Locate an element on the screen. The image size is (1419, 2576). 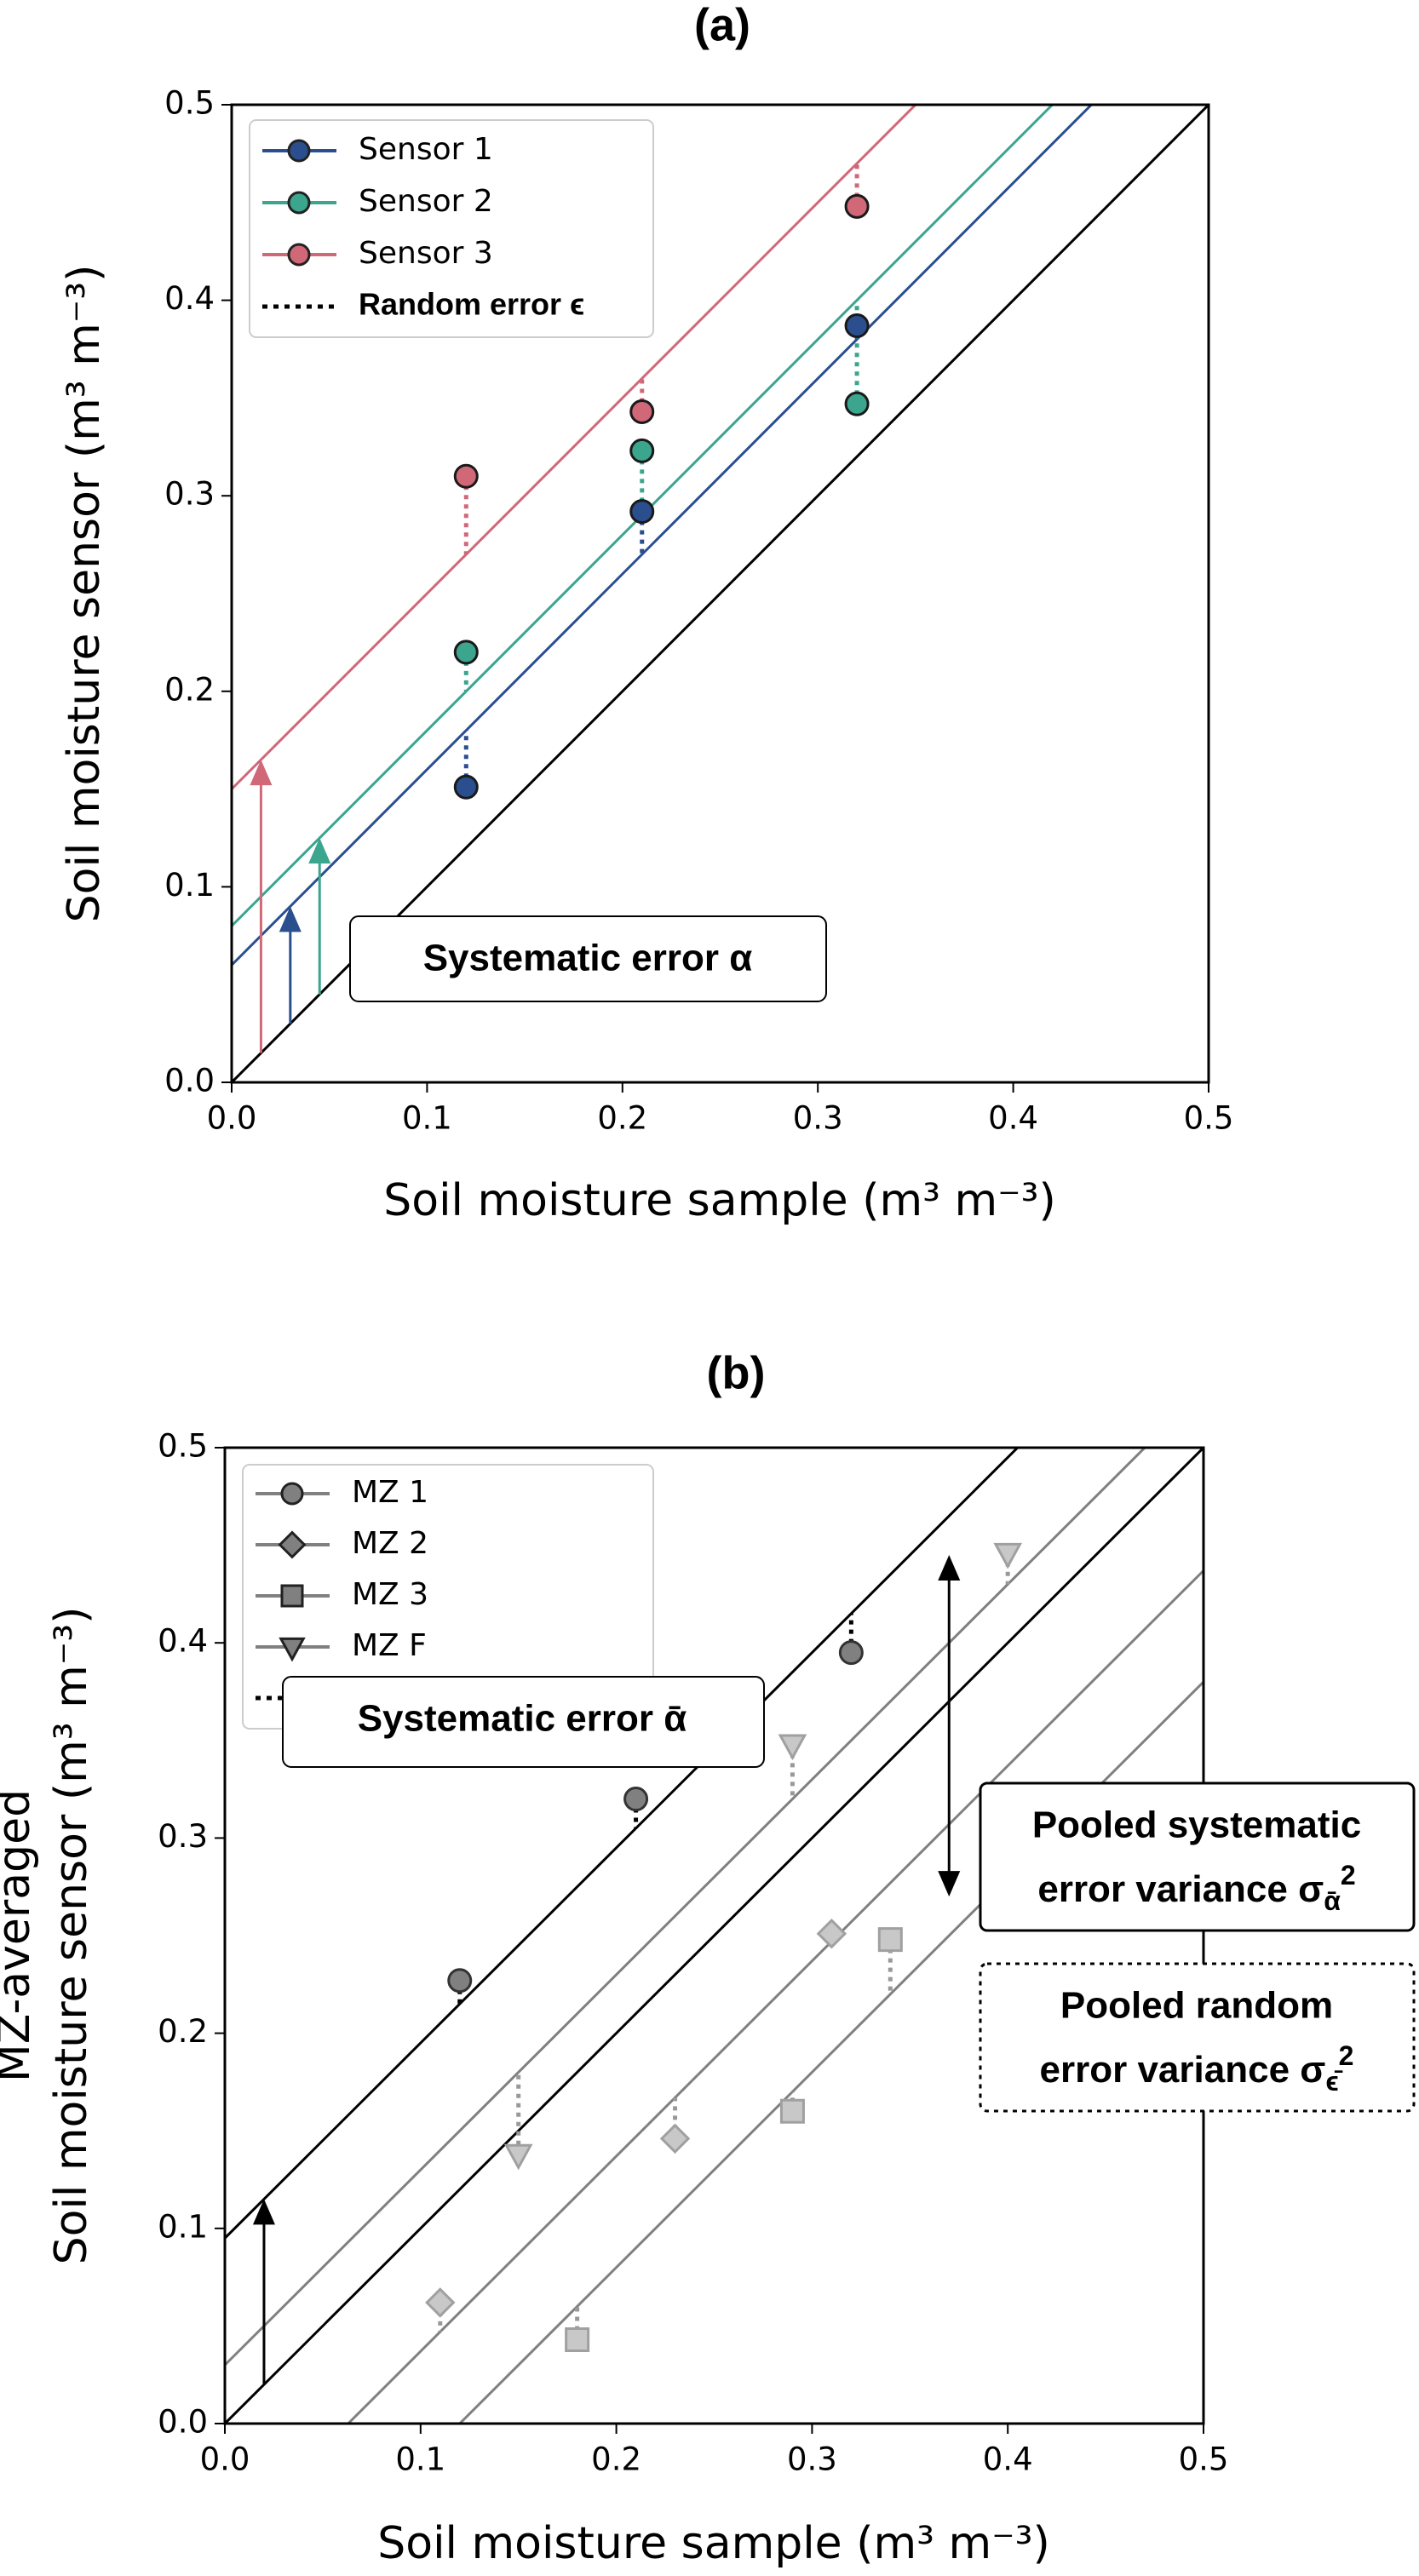
annotation: Pooled random is located at coordinates (1197, 2006).